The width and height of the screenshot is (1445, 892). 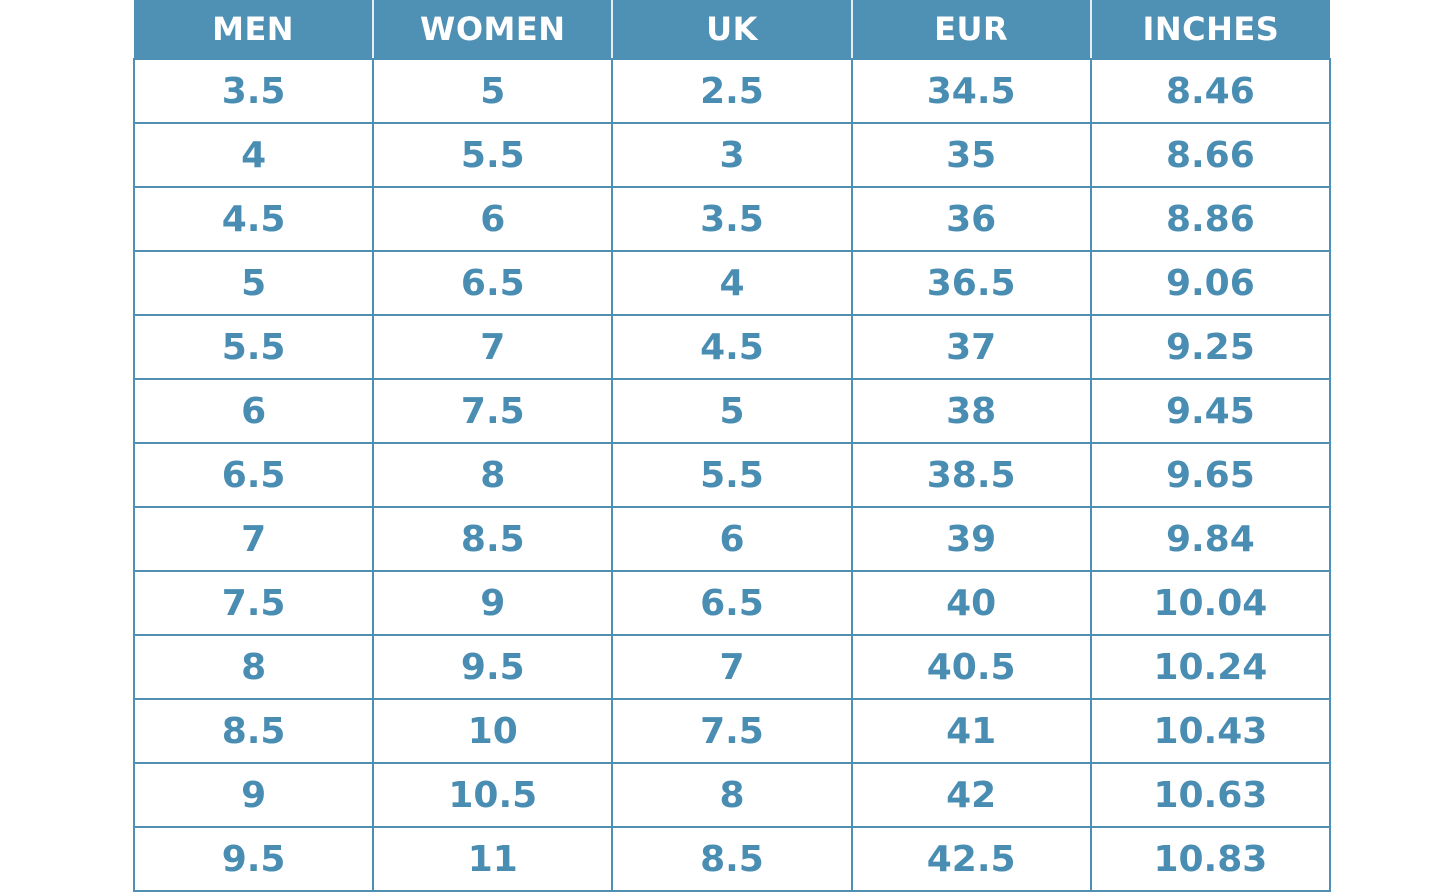 I want to click on table-row: 8 9.5 7 40.5 10.24, so click(x=732, y=667).